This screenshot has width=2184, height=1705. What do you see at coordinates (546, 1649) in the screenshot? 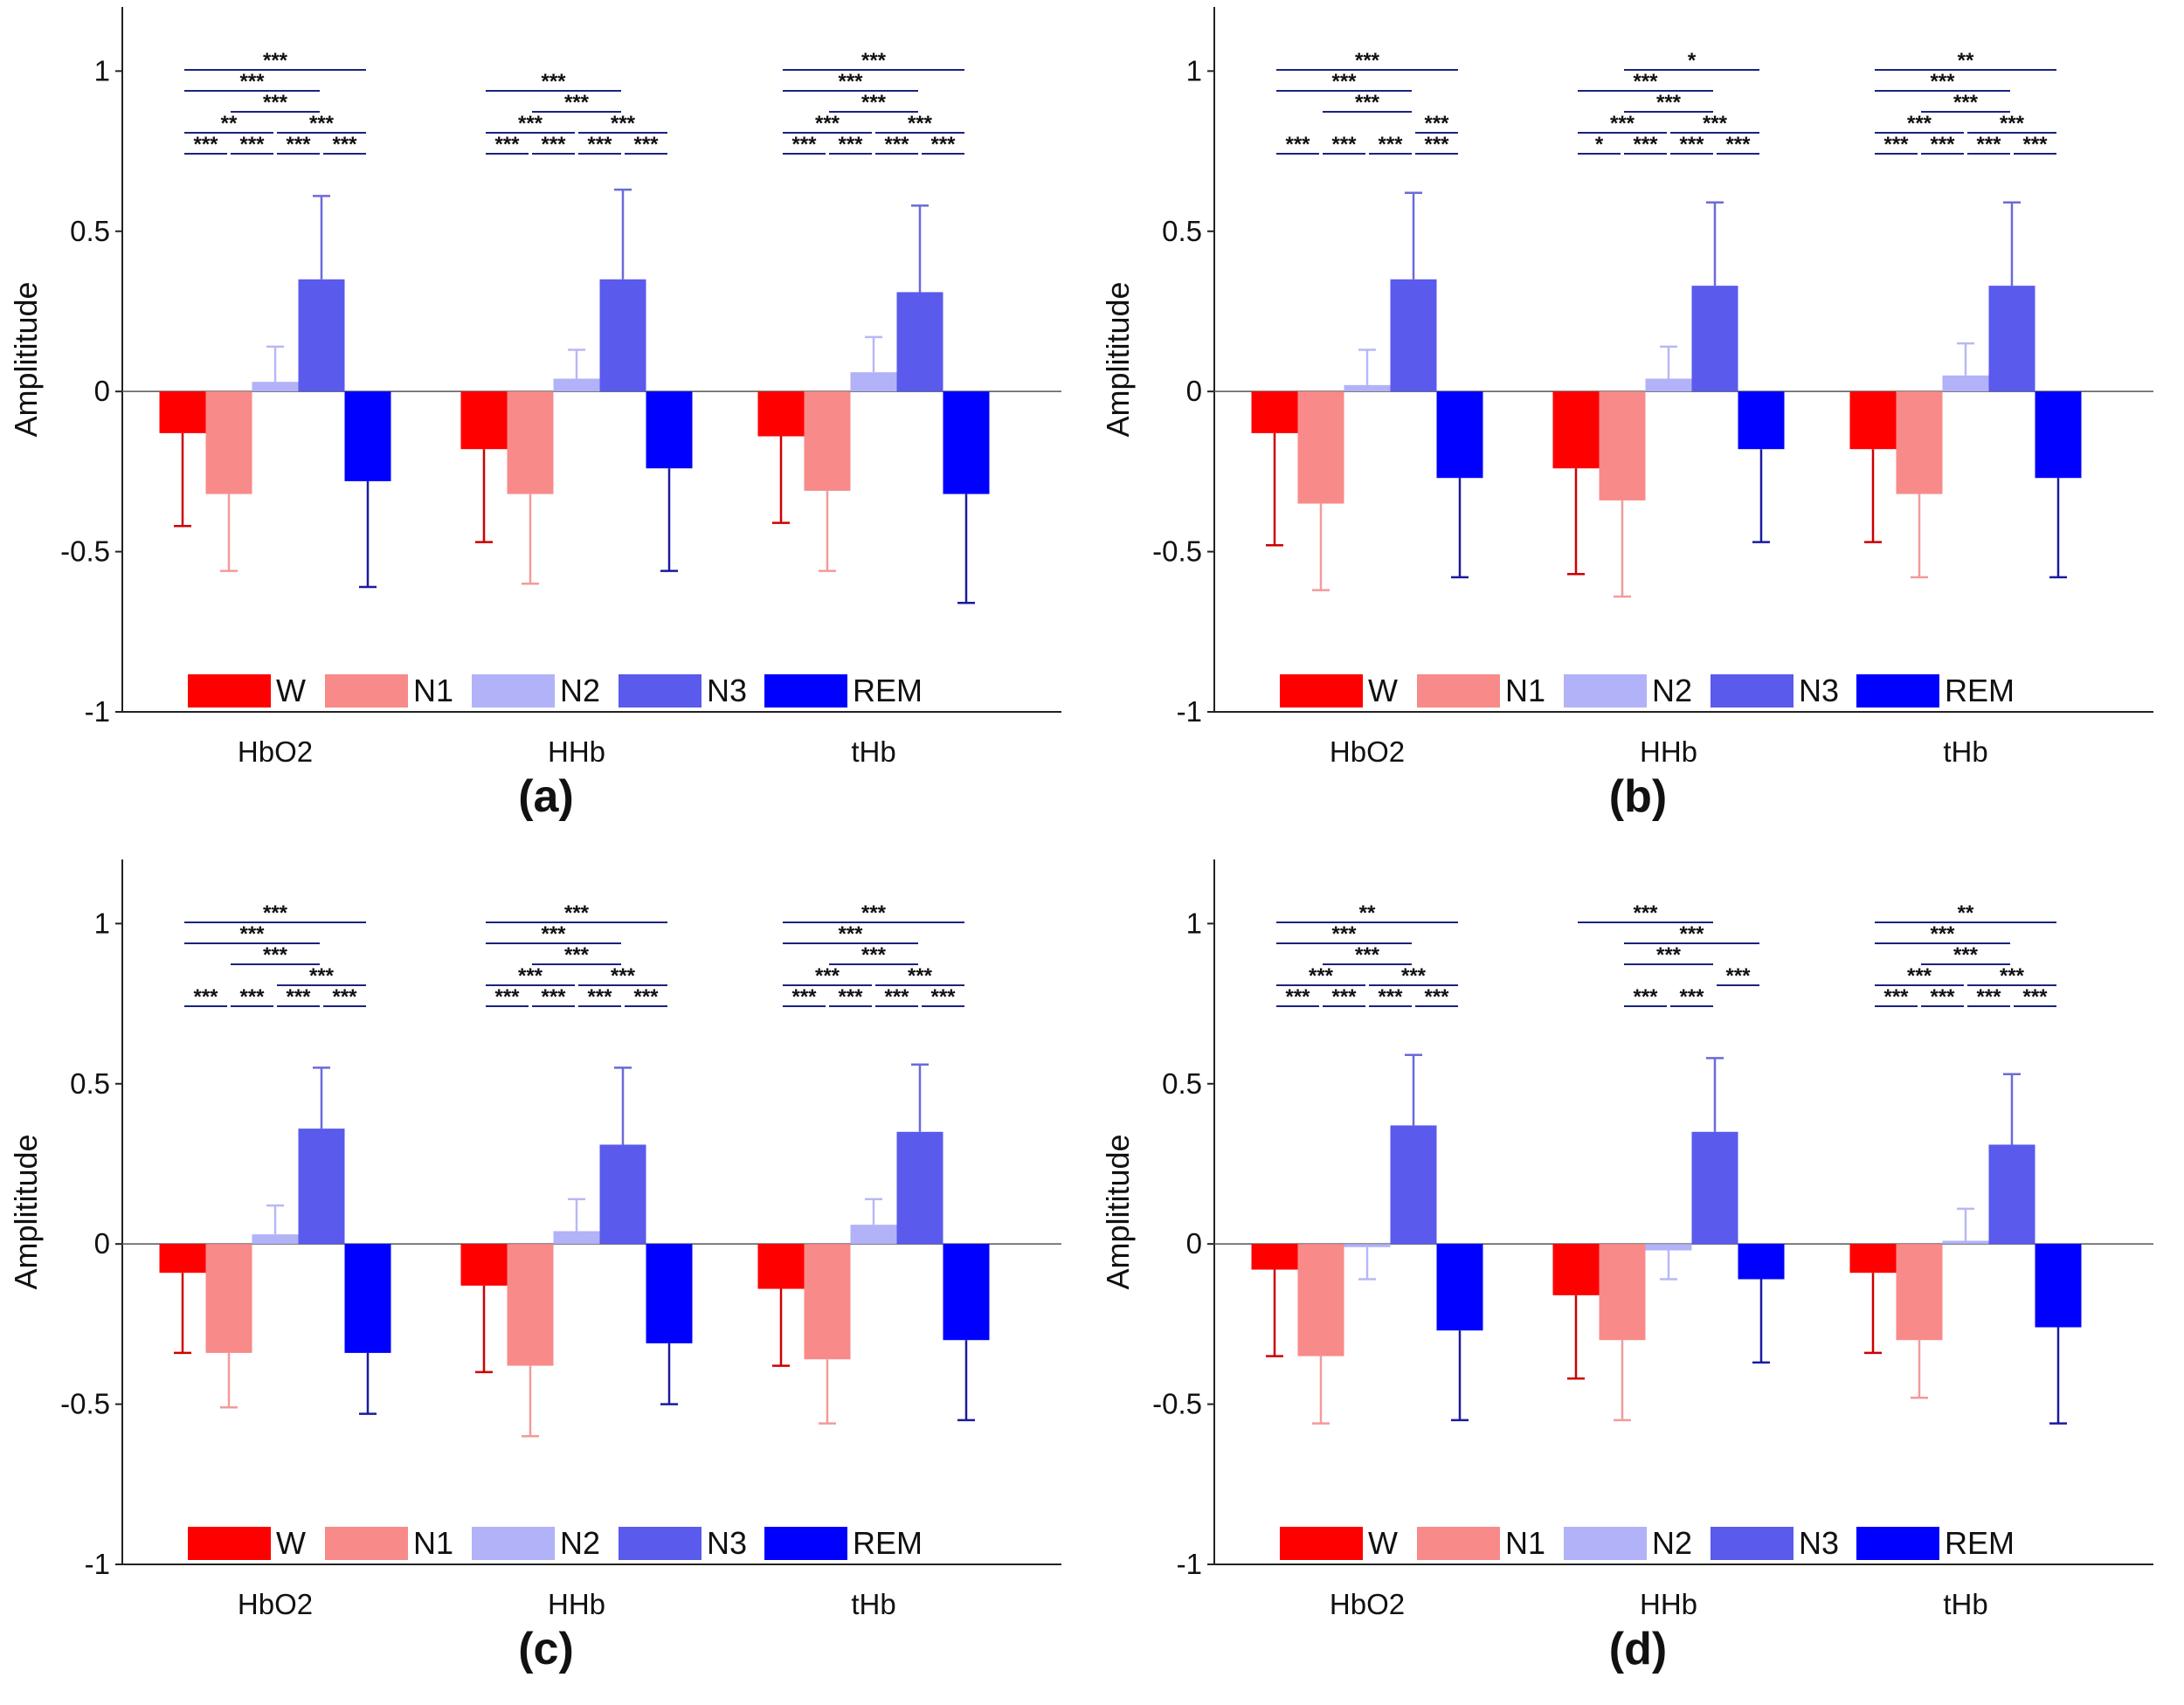
I see `panel-label-c: (c)` at bounding box center [546, 1649].